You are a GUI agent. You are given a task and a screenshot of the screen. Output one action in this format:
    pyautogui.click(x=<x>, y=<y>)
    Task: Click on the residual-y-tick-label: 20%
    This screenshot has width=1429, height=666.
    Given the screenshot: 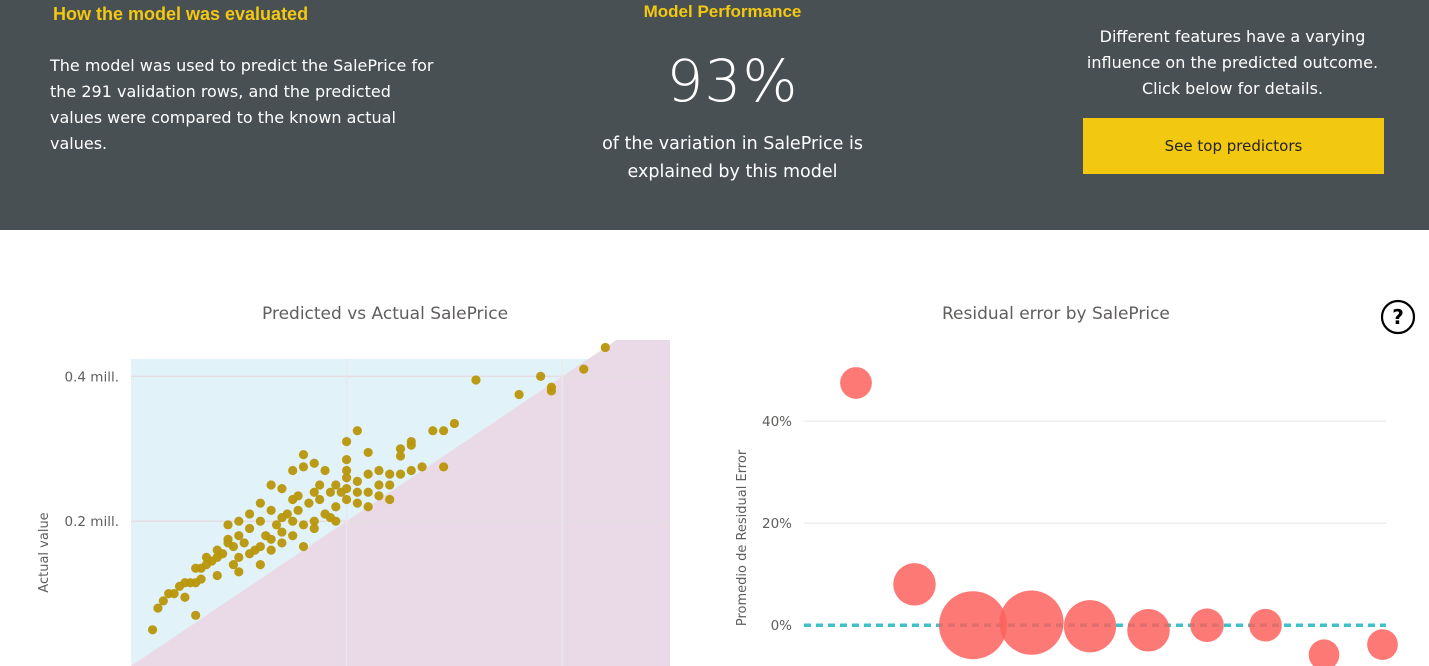 What is the action you would take?
    pyautogui.click(x=777, y=524)
    